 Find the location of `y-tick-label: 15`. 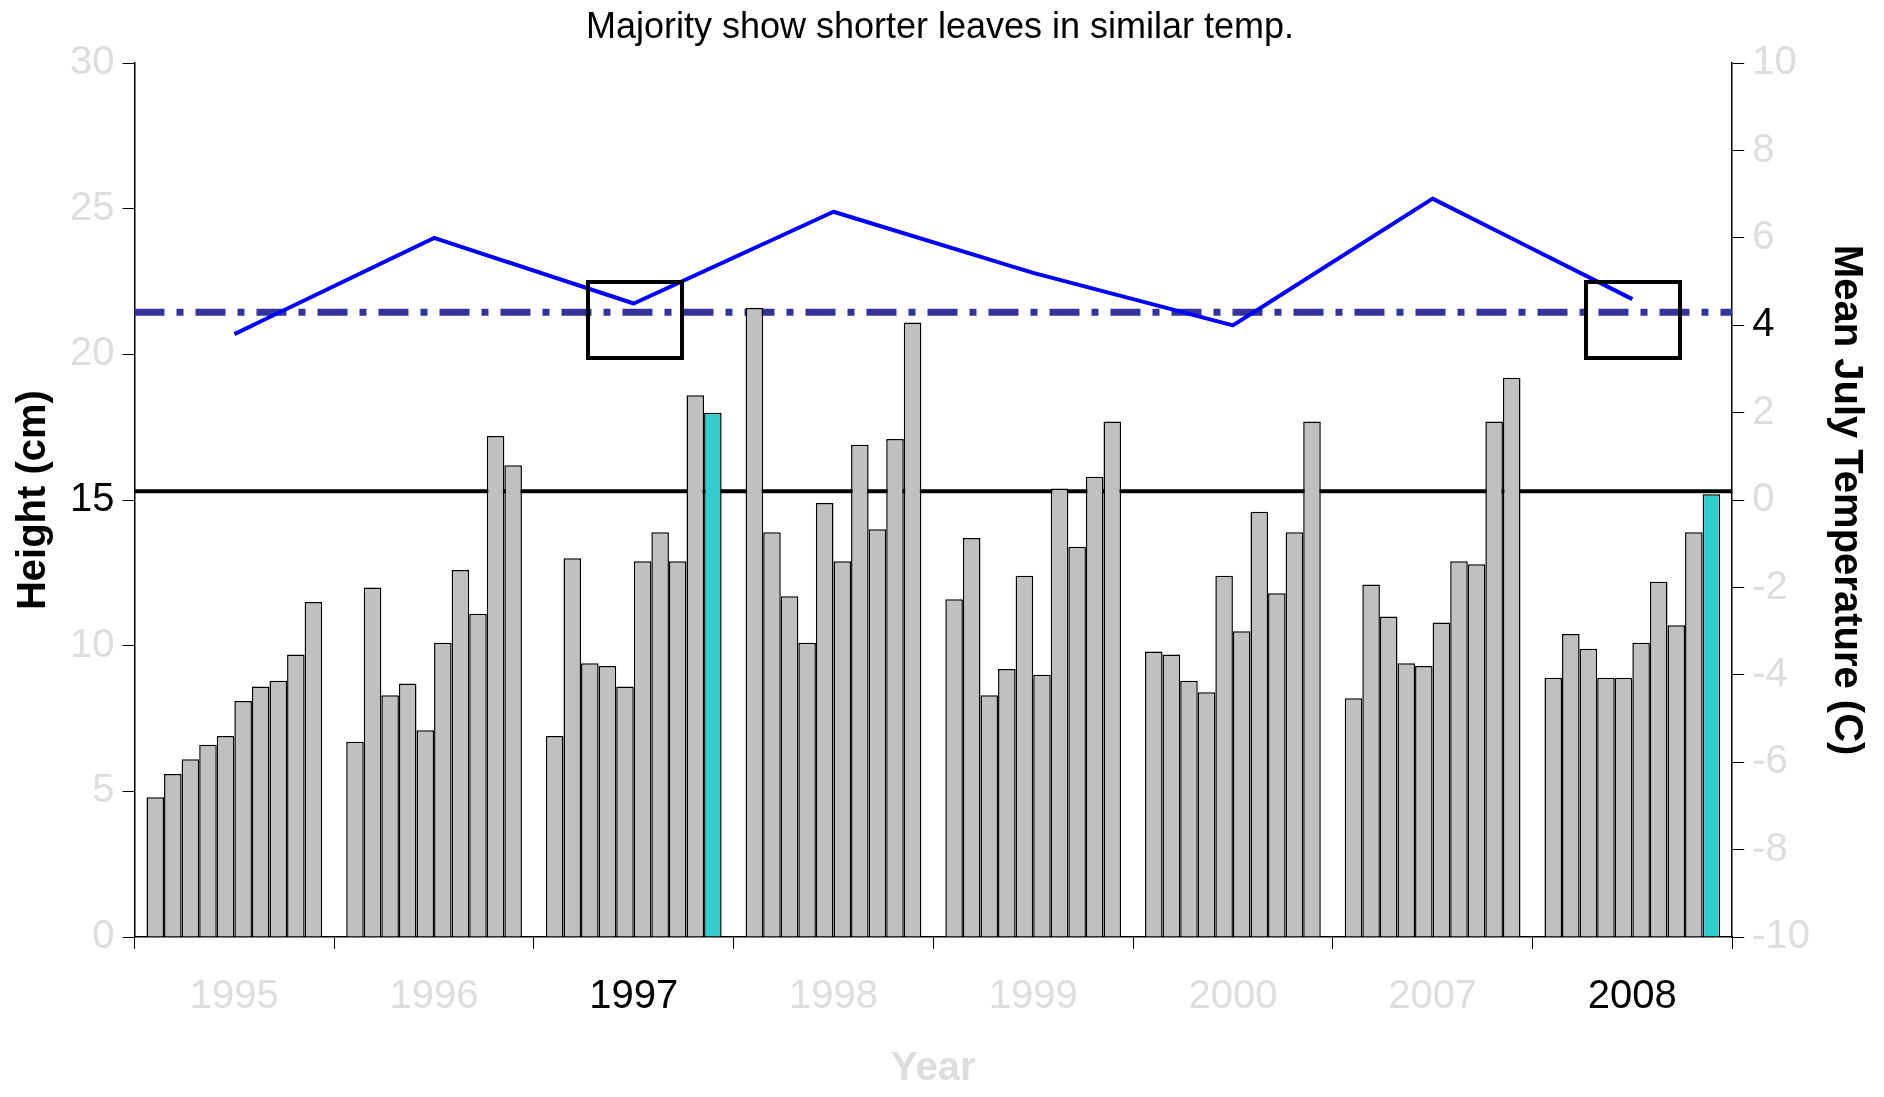

y-tick-label: 15 is located at coordinates (92, 497).